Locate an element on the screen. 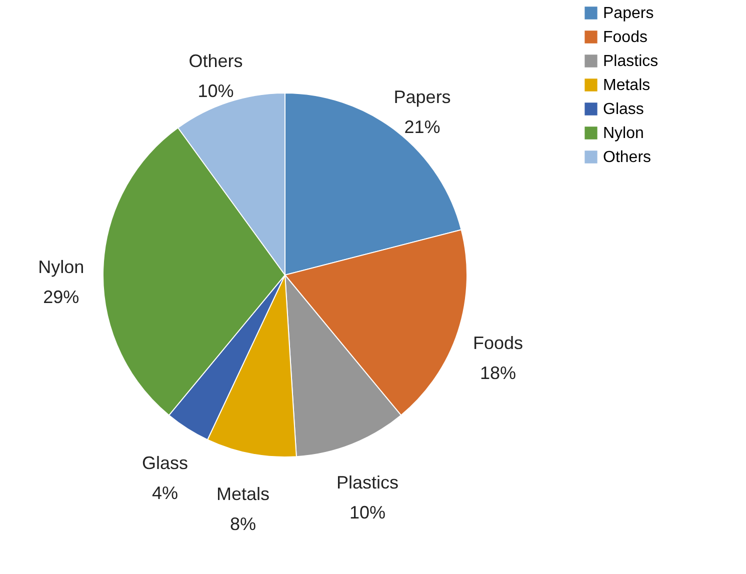  legend-label: Glass is located at coordinates (623, 109).